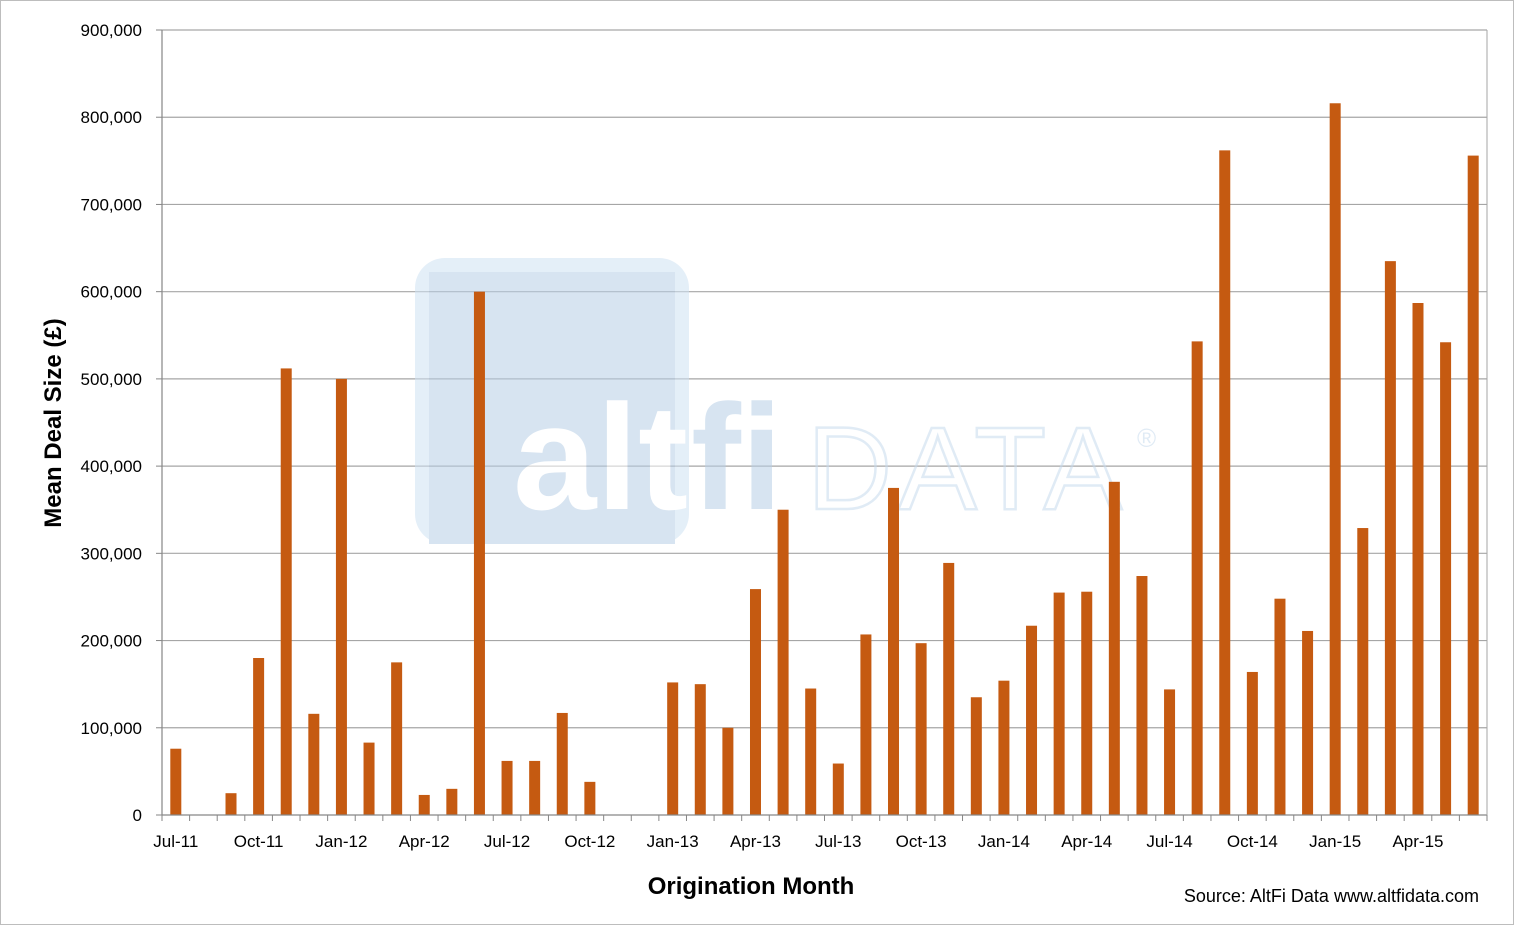 The width and height of the screenshot is (1514, 926). What do you see at coordinates (673, 841) in the screenshot?
I see `x-tick-label: Jan-13` at bounding box center [673, 841].